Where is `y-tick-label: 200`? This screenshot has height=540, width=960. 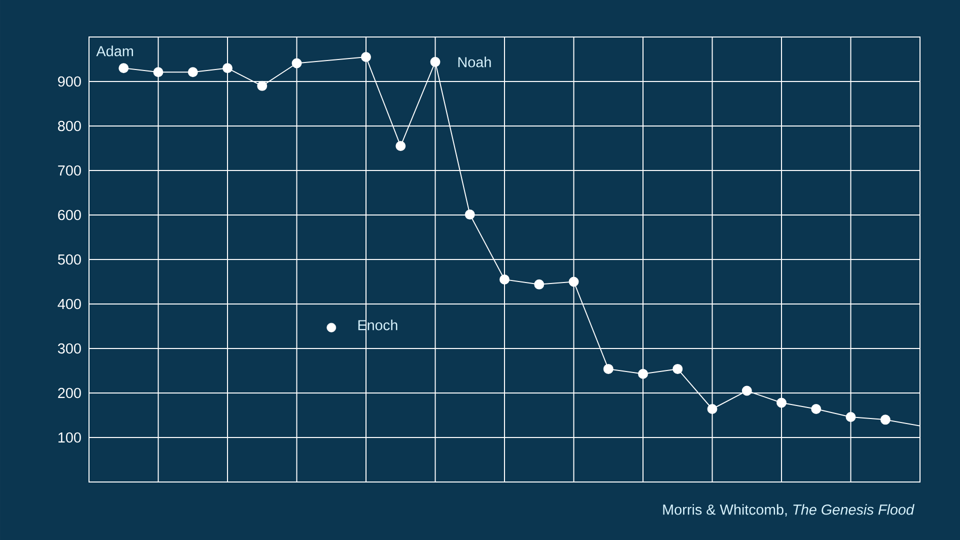
y-tick-label: 200 is located at coordinates (69, 393).